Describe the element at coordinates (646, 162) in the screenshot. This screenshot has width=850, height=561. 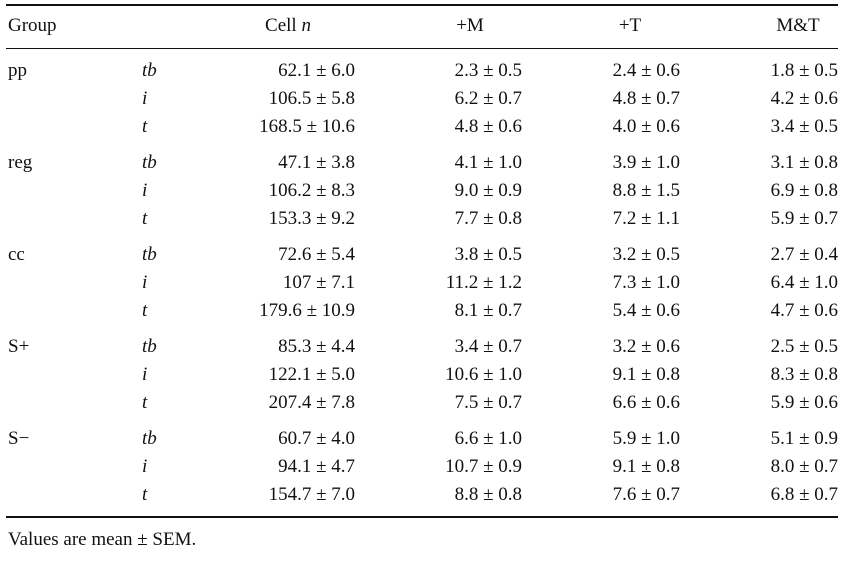
I see `plus-t-value: 3.9 ± 1.0` at that location.